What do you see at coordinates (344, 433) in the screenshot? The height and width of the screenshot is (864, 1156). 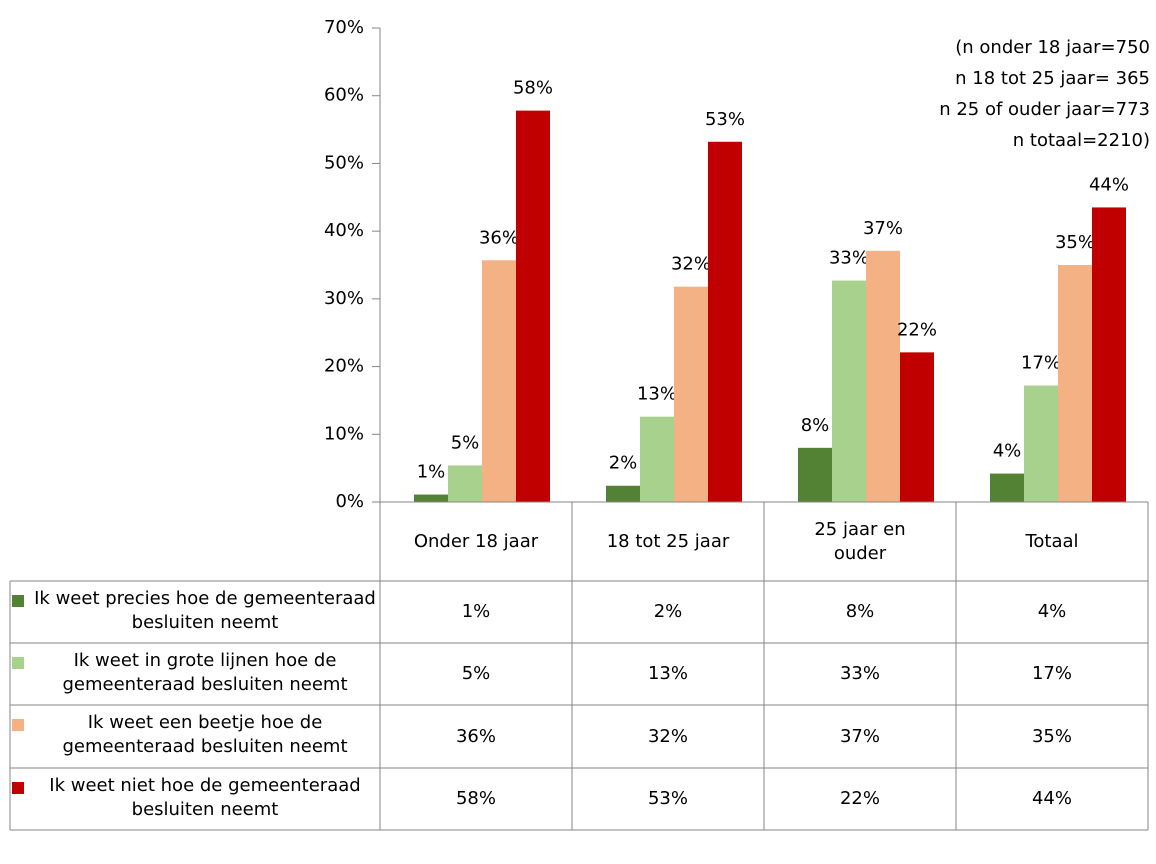 I see `y-tick-label: 10%` at bounding box center [344, 433].